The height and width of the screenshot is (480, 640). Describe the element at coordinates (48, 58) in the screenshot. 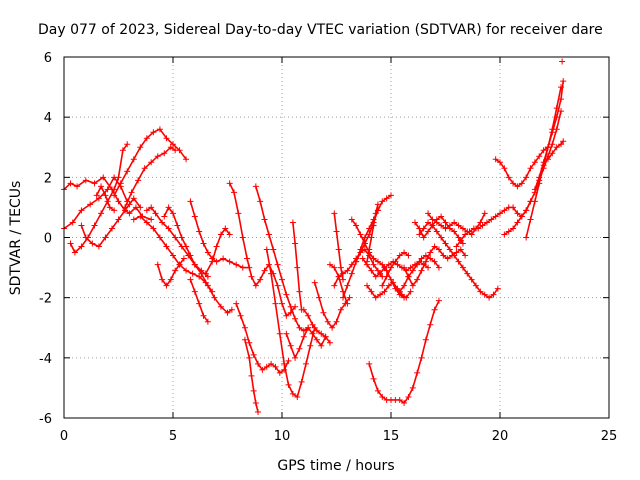

I see `y-tick-label: 6` at that location.